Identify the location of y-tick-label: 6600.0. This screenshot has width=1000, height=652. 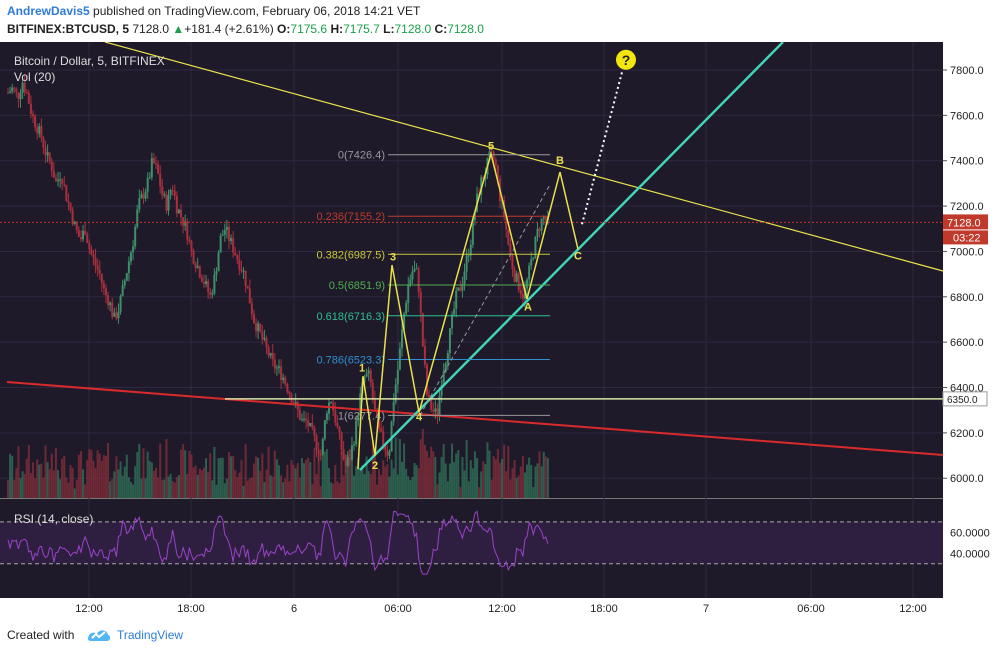
(967, 343).